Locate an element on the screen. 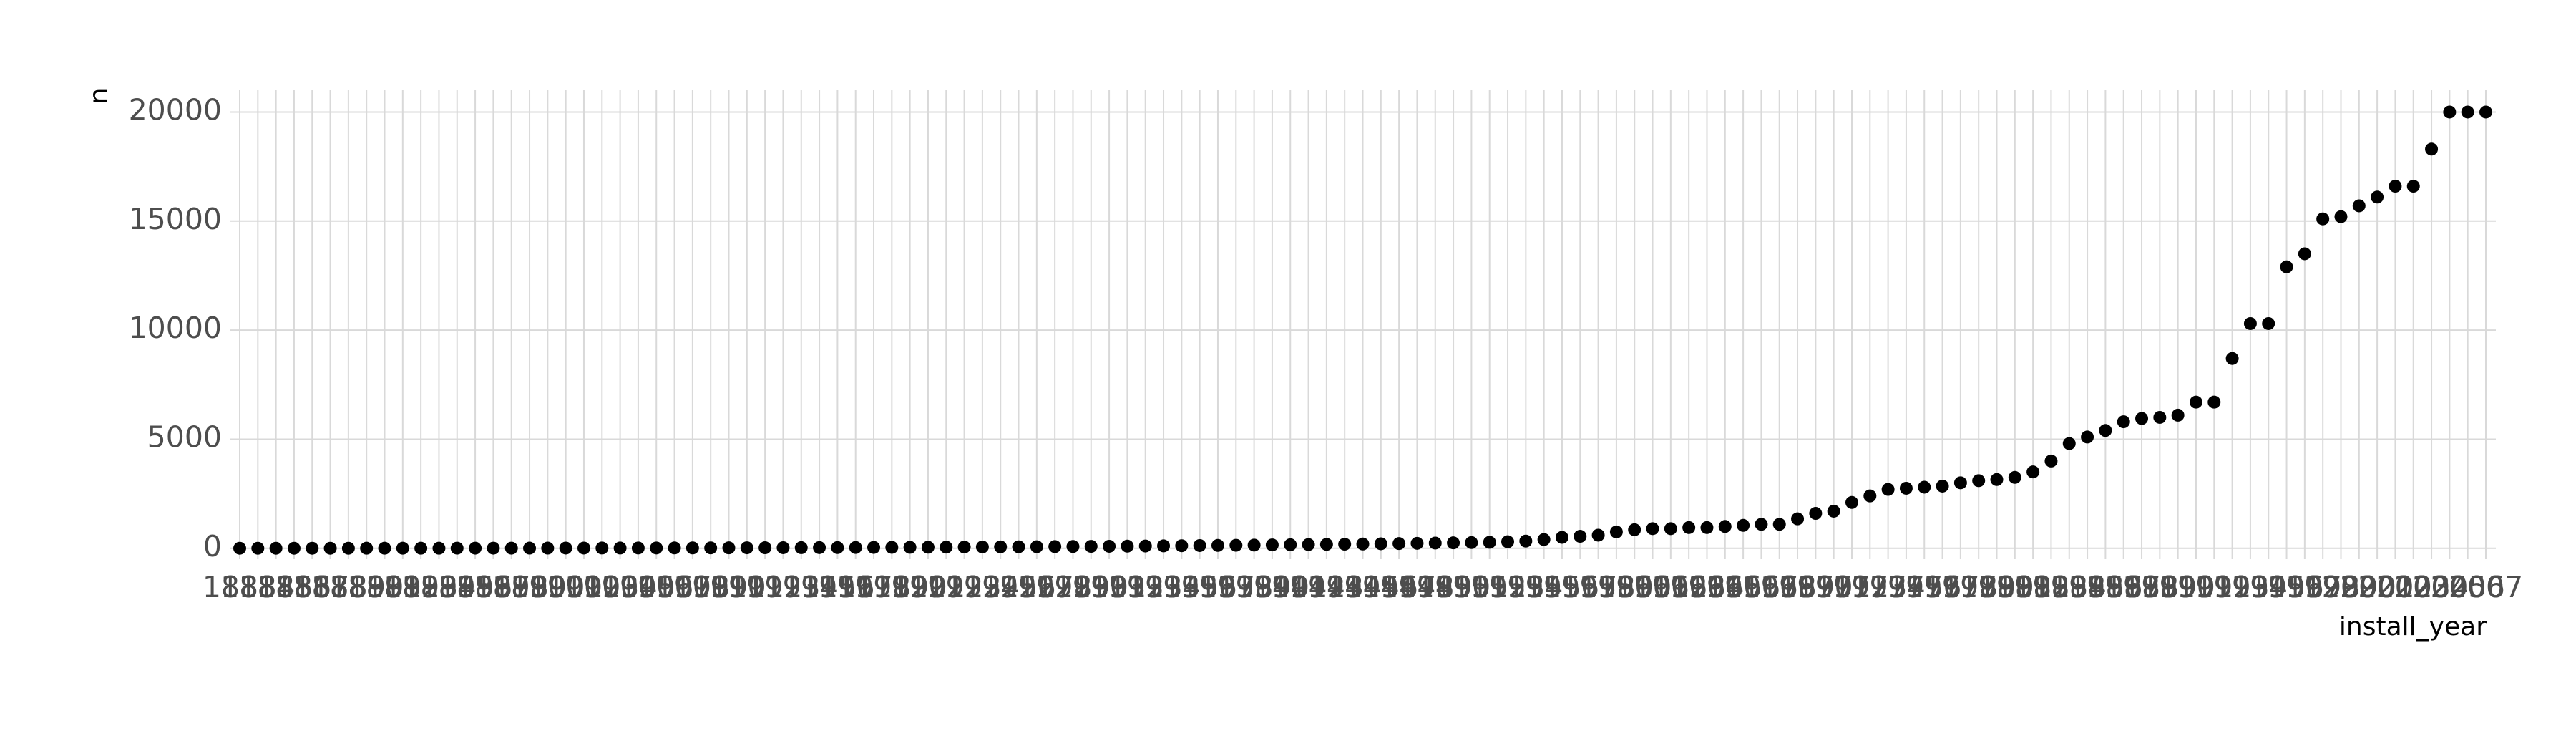 The height and width of the screenshot is (731, 2576). x-tick-label: 1940 is located at coordinates (1272, 587).